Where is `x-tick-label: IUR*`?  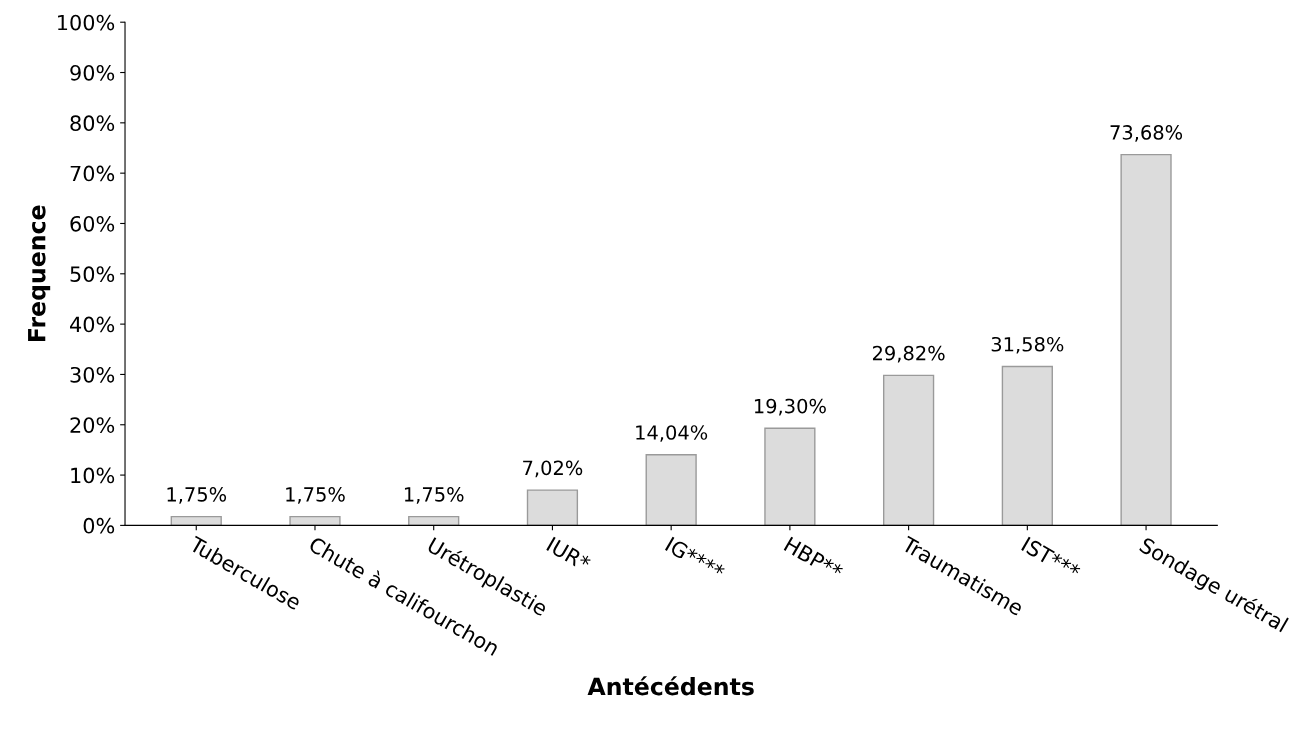
x-tick-label: IUR* is located at coordinates (569, 554).